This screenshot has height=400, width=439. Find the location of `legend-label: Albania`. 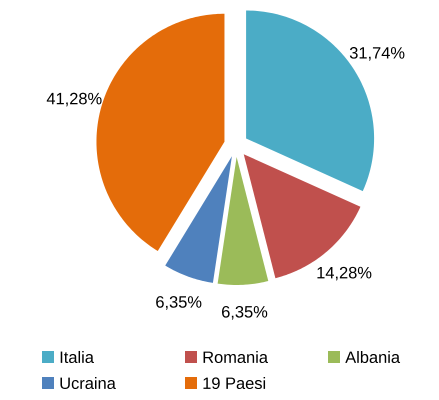

legend-label: Albania is located at coordinates (372, 357).